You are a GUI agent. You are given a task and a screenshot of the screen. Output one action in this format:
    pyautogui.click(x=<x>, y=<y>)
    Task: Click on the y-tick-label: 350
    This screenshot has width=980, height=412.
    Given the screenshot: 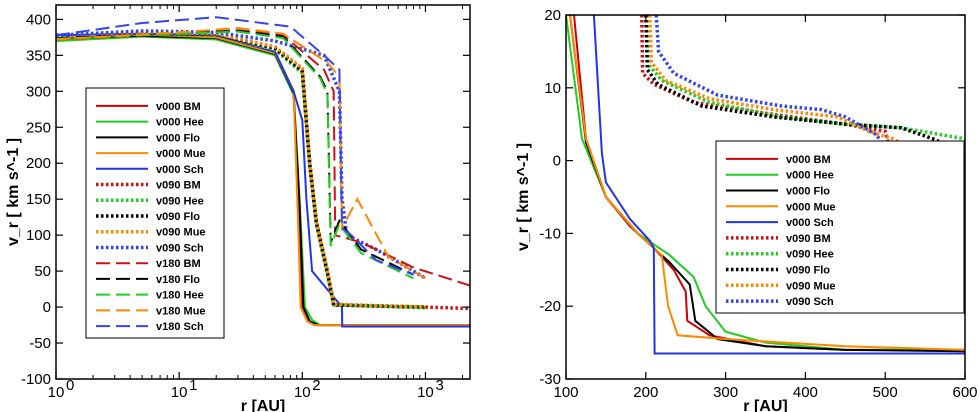 What is the action you would take?
    pyautogui.click(x=38, y=55)
    